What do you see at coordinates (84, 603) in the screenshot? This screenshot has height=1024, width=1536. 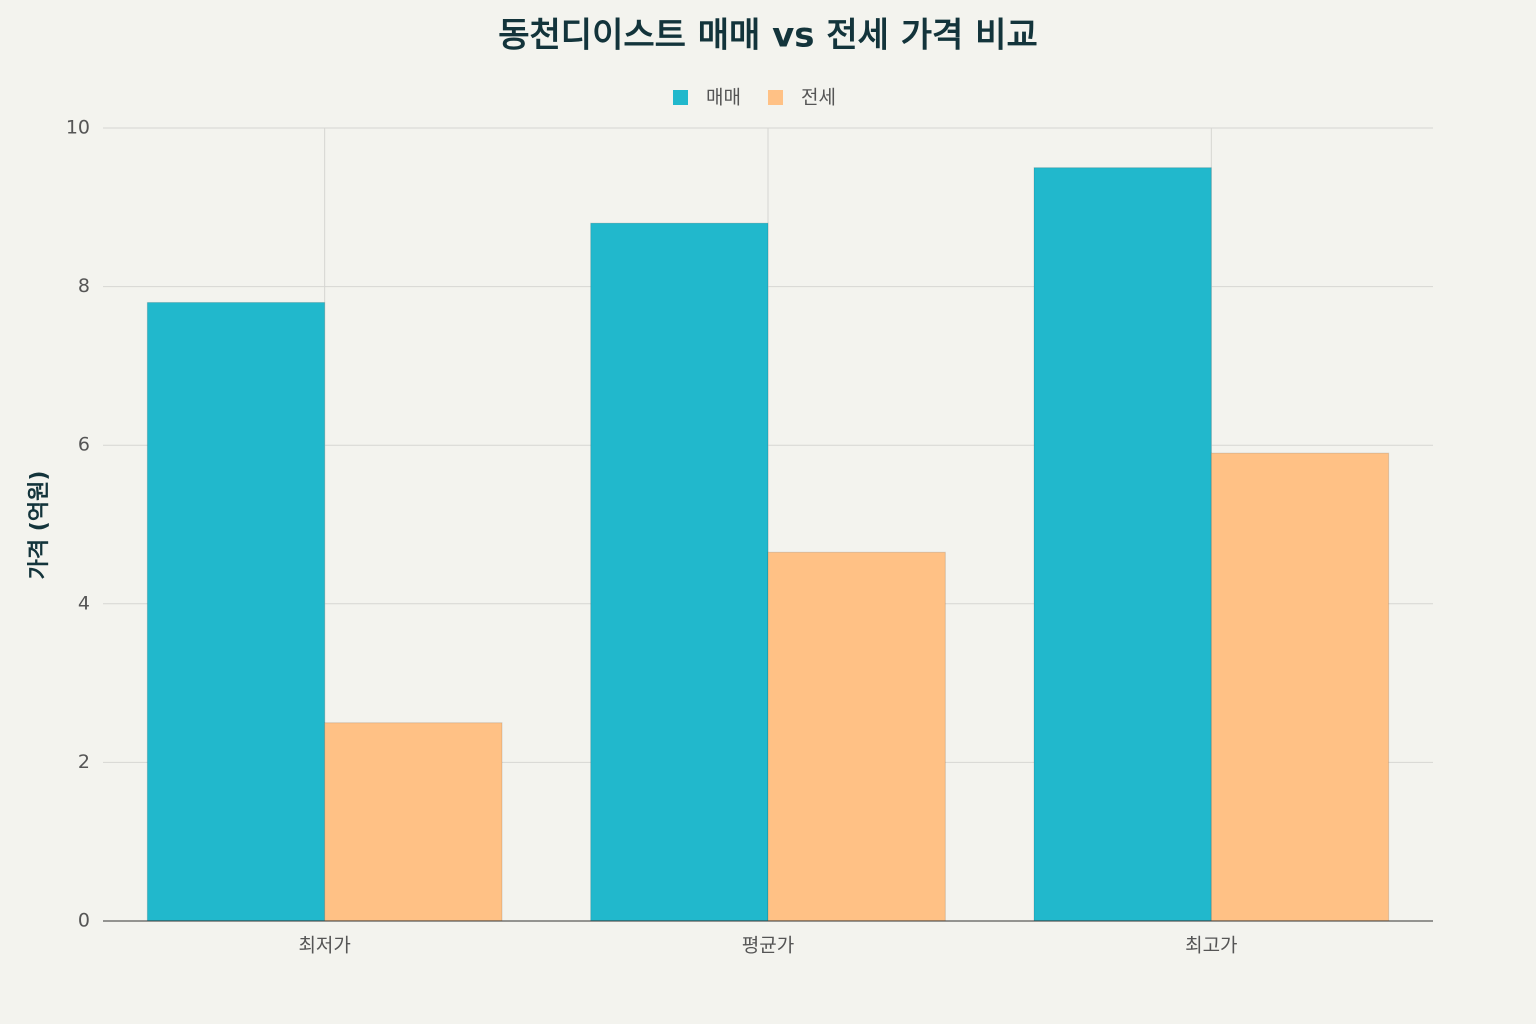 I see `y-tick-label: 4` at bounding box center [84, 603].